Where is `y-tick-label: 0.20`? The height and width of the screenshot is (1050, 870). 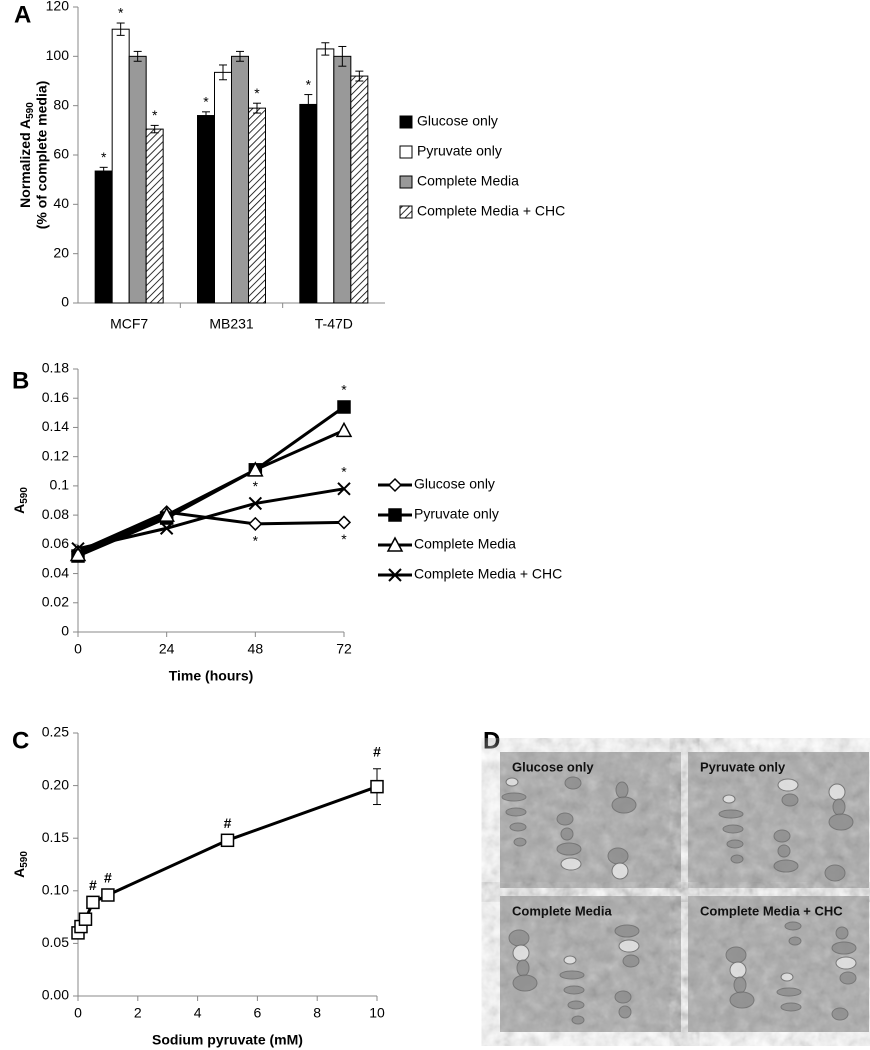 y-tick-label: 0.20 is located at coordinates (55, 784).